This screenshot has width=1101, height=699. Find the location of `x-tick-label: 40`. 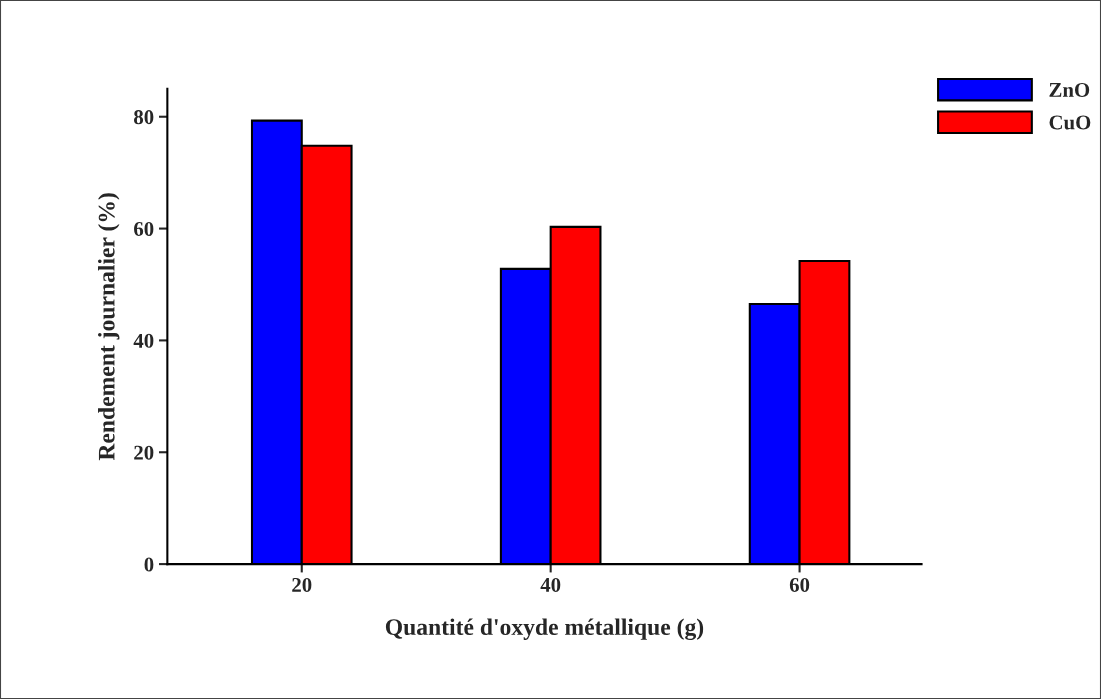

x-tick-label: 40 is located at coordinates (550, 584).